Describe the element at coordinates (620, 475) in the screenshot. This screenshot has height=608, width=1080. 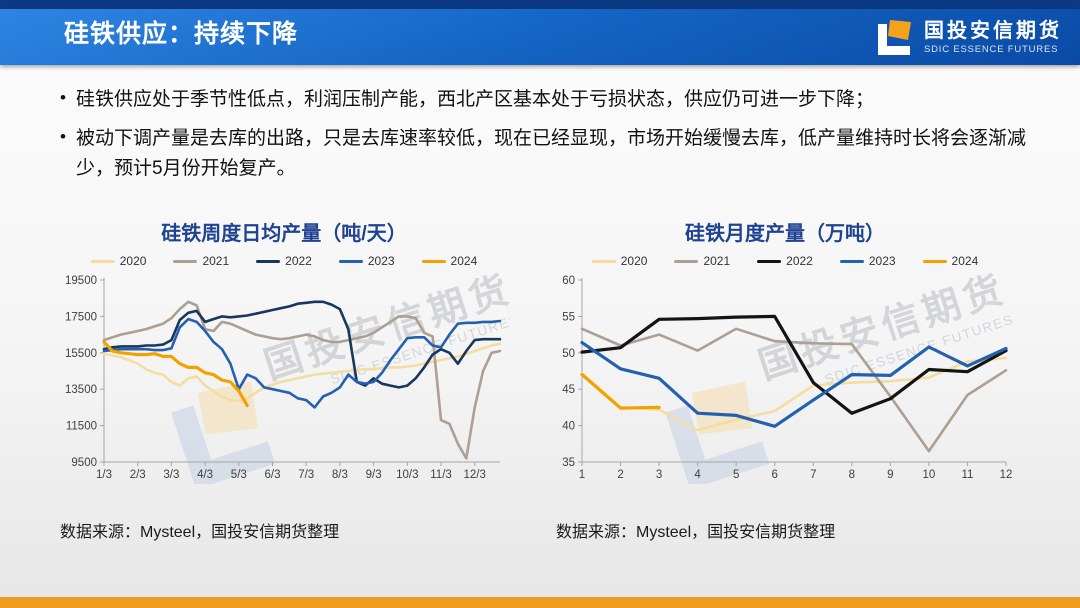
I see `svg-text: 2` at that location.